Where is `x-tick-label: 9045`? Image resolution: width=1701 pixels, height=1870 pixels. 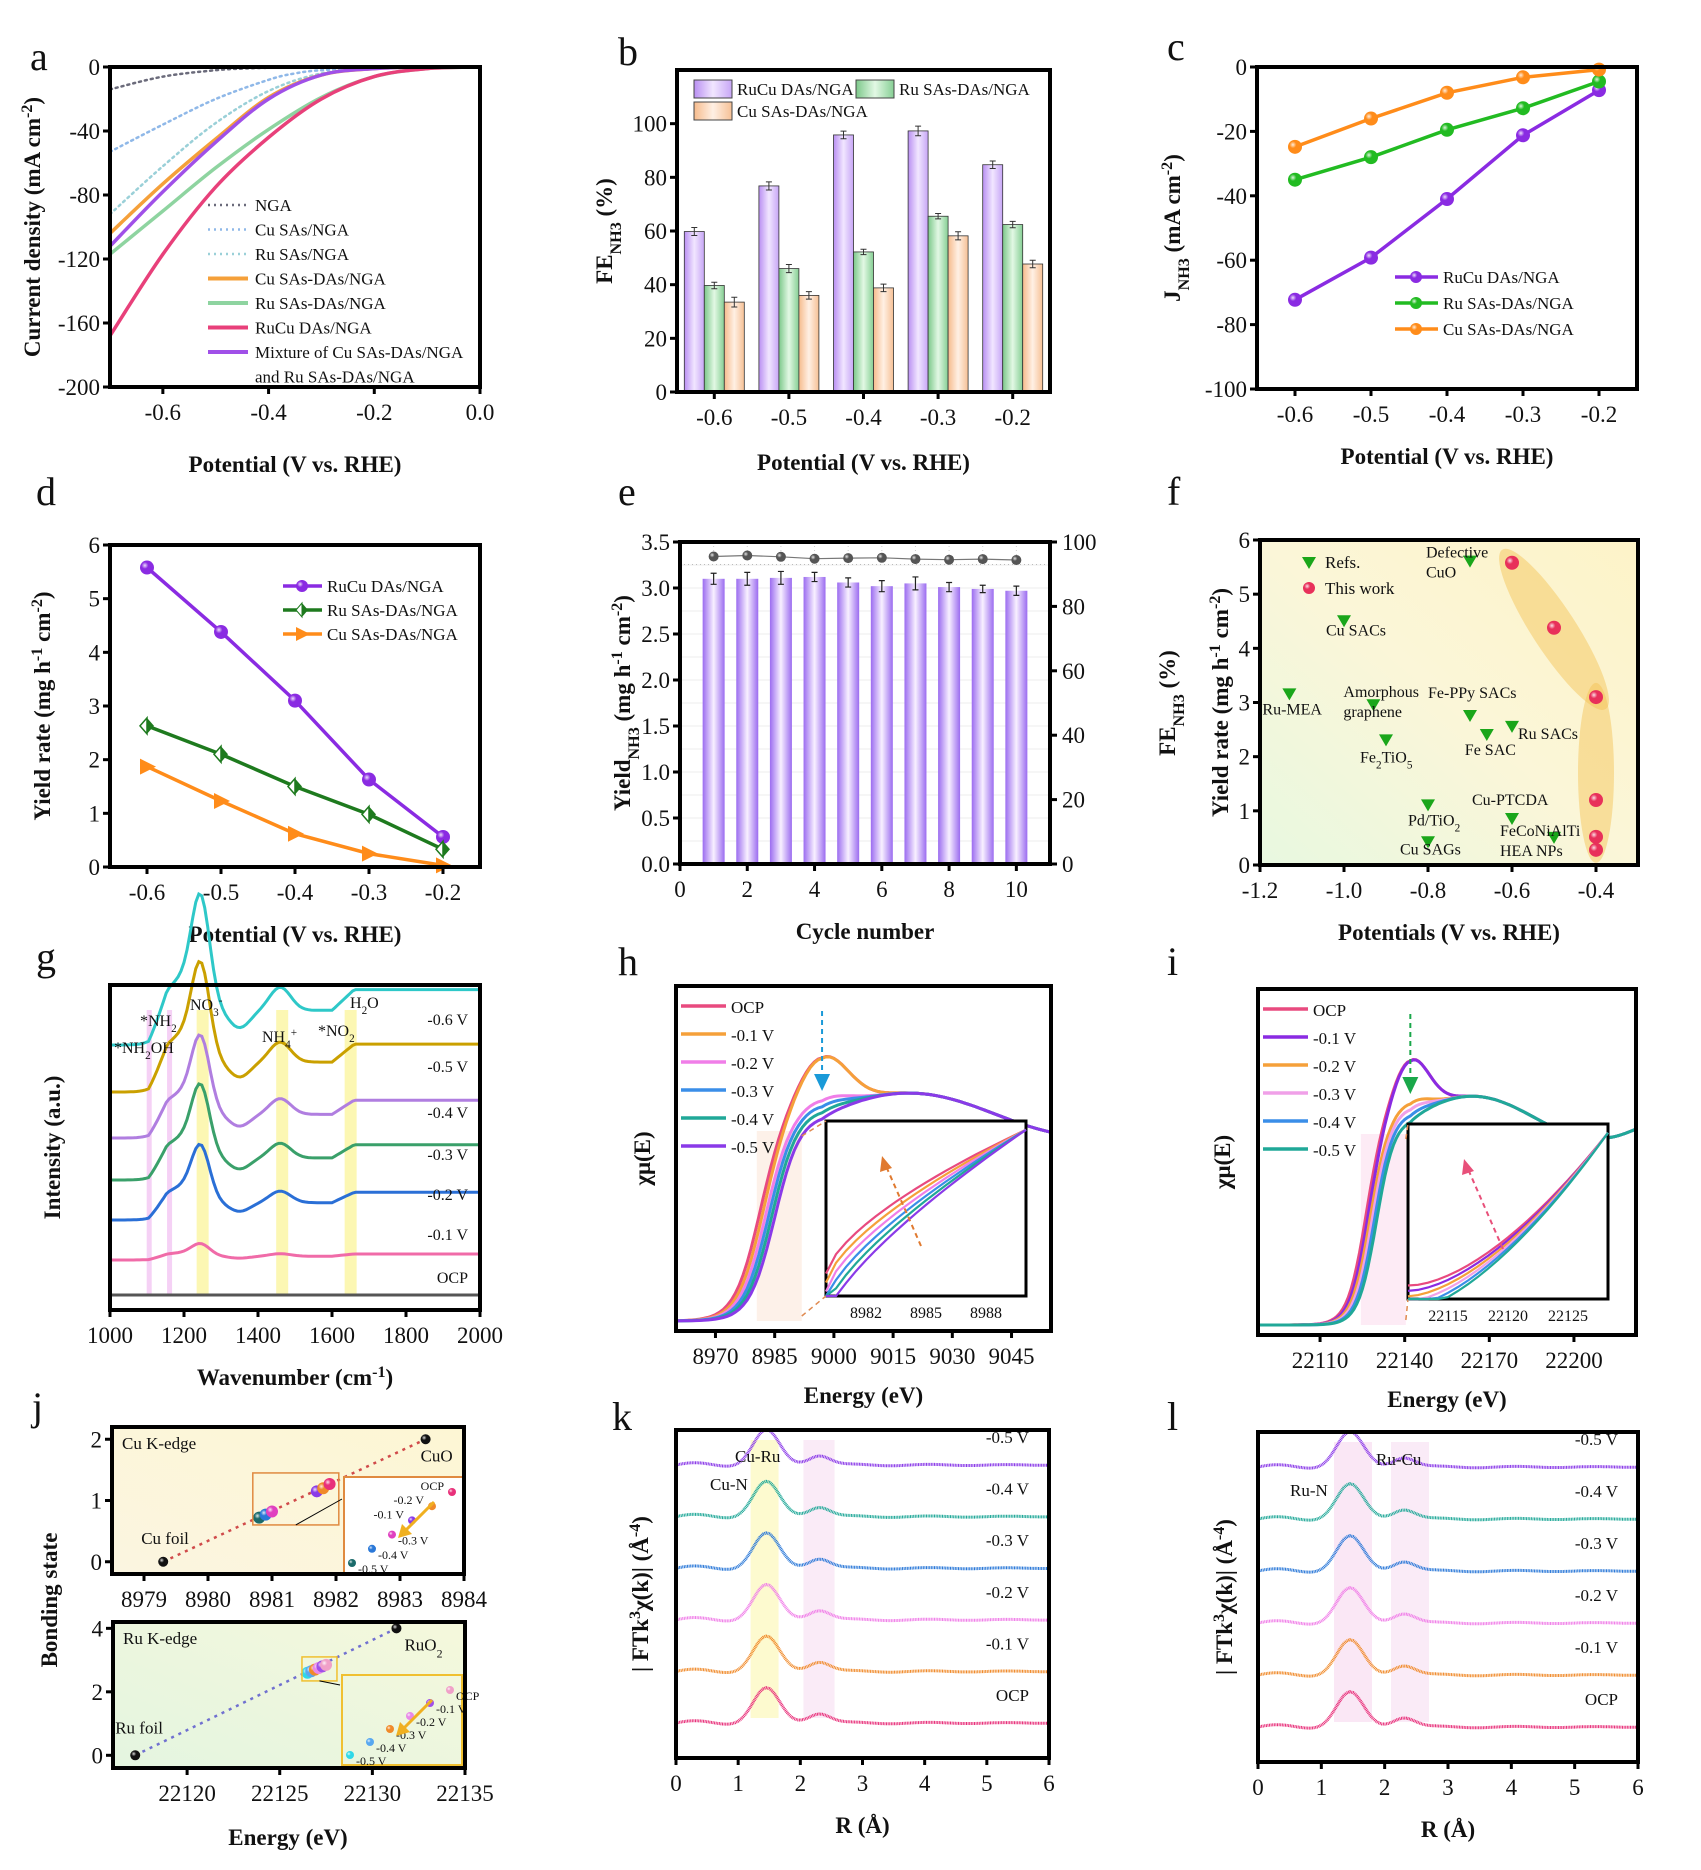 x-tick-label: 9045 is located at coordinates (1012, 1356).